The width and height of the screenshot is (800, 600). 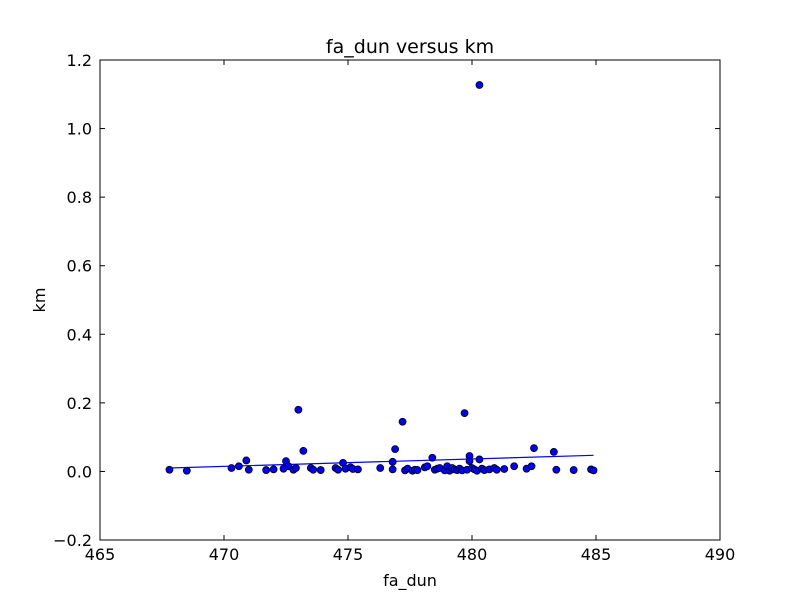 What do you see at coordinates (100, 554) in the screenshot?
I see `x-tick-label: 465` at bounding box center [100, 554].